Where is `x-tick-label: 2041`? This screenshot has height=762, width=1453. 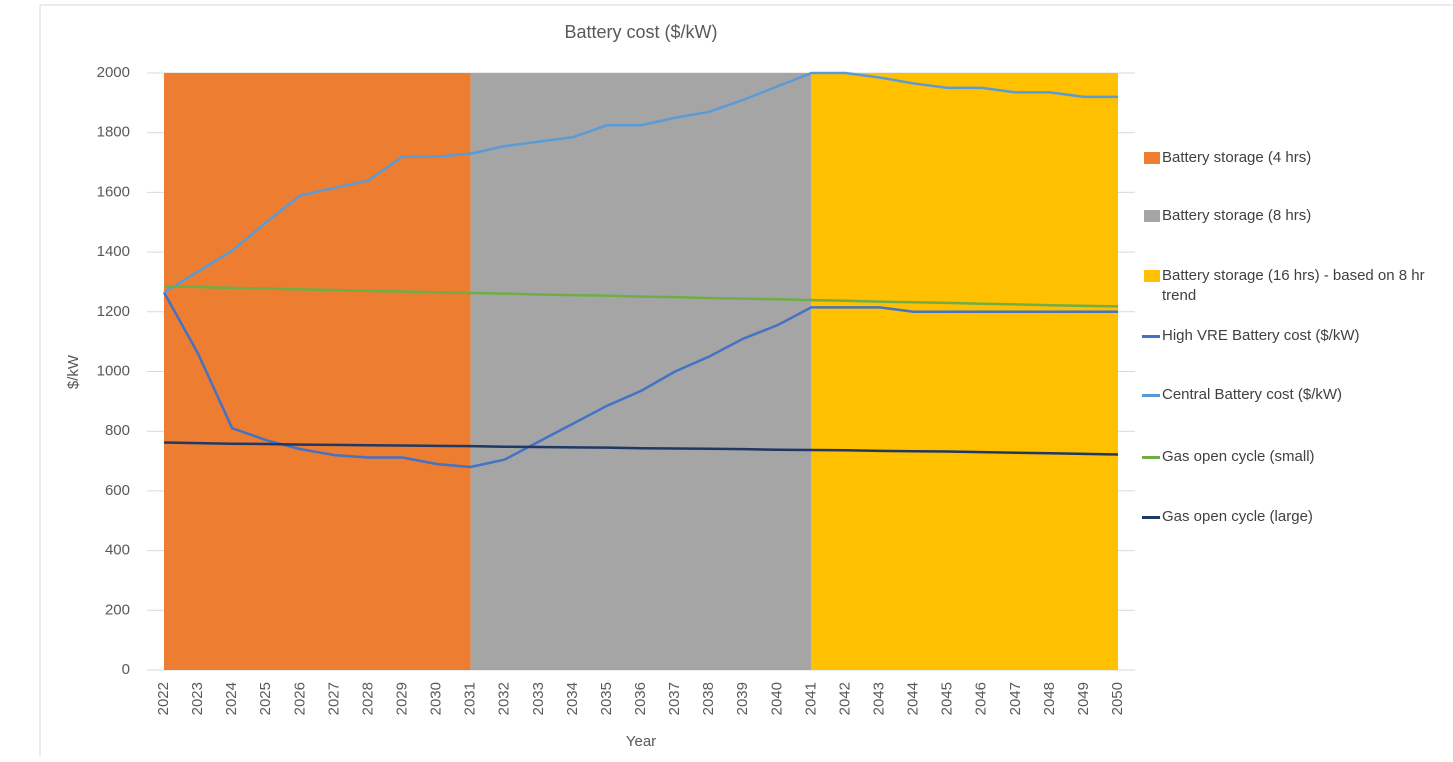 x-tick-label: 2041 is located at coordinates (810, 698).